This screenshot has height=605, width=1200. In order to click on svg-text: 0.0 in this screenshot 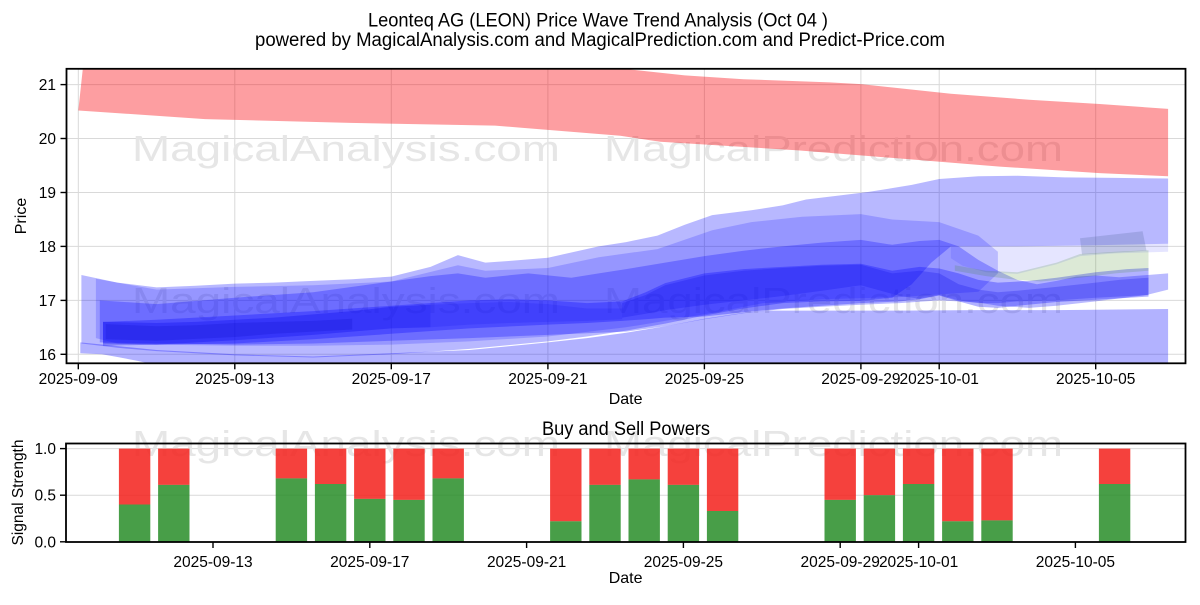, I will do `click(45, 542)`.